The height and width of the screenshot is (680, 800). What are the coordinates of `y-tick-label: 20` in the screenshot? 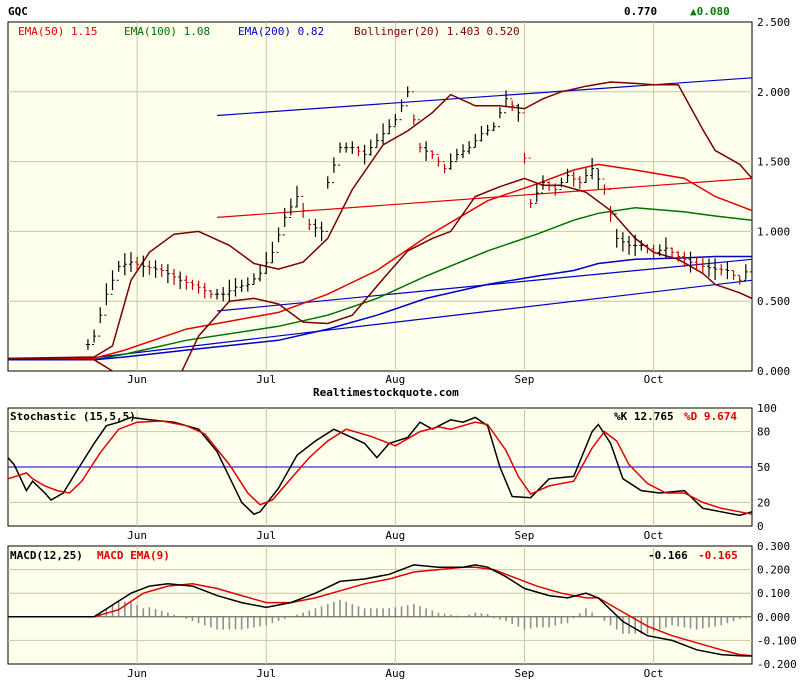 It's located at (763, 502).